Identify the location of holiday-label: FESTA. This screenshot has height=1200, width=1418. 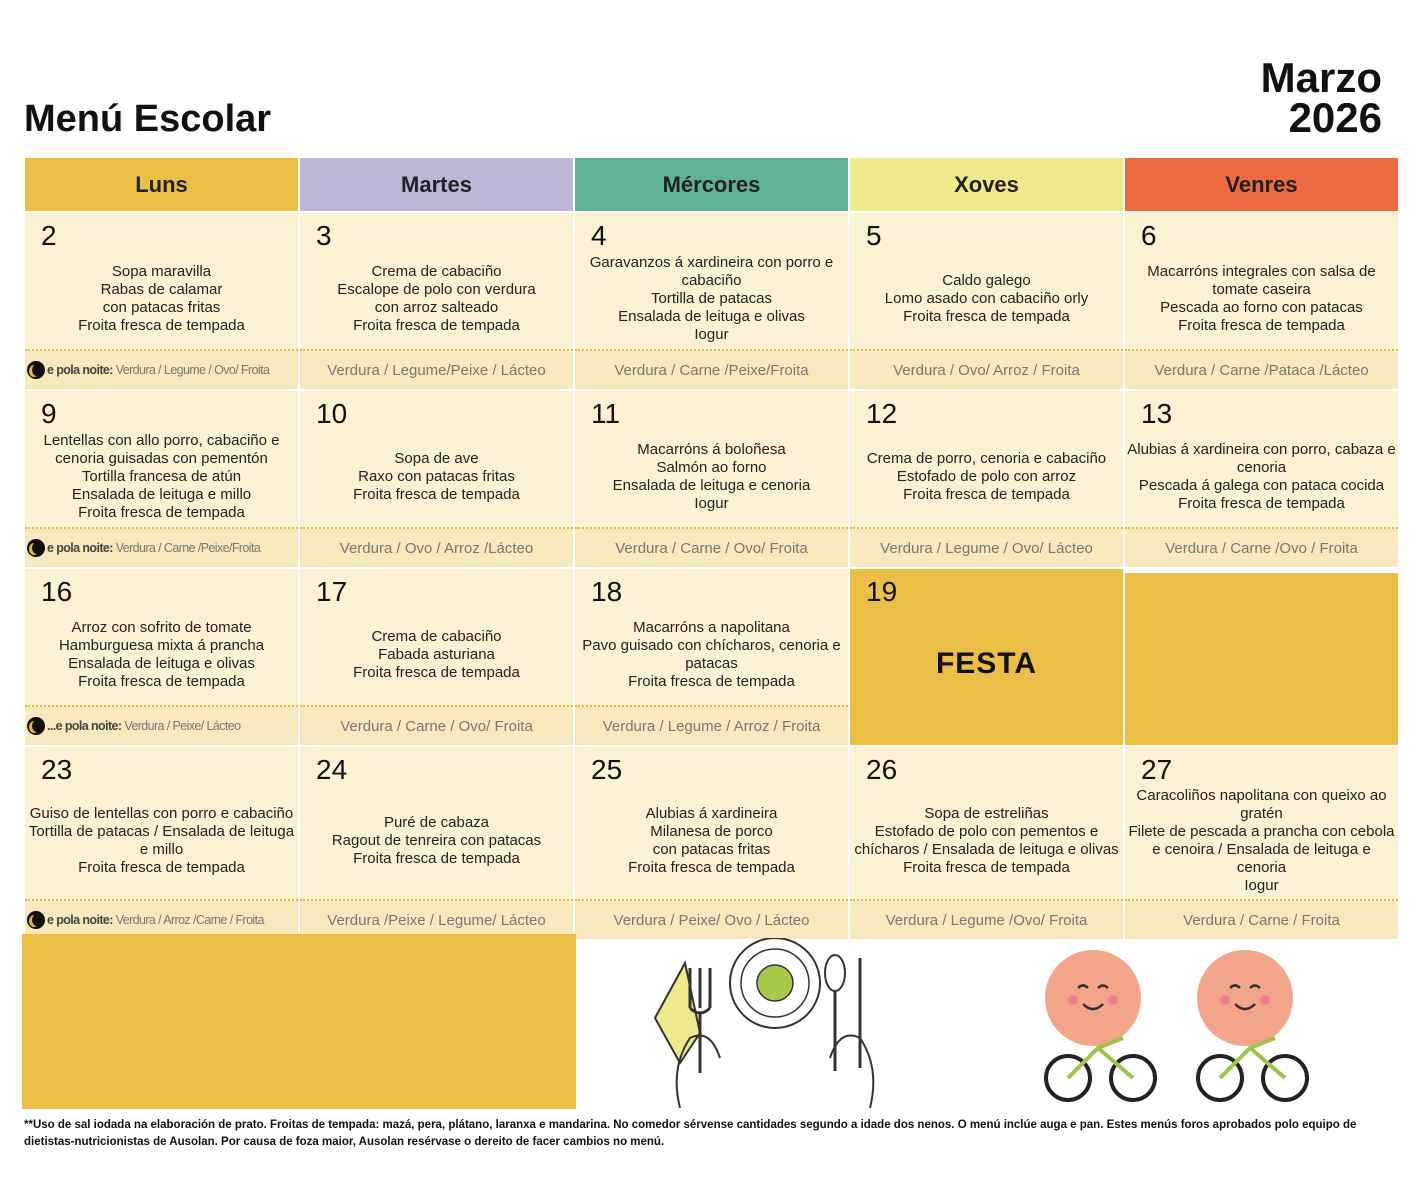
(986, 663).